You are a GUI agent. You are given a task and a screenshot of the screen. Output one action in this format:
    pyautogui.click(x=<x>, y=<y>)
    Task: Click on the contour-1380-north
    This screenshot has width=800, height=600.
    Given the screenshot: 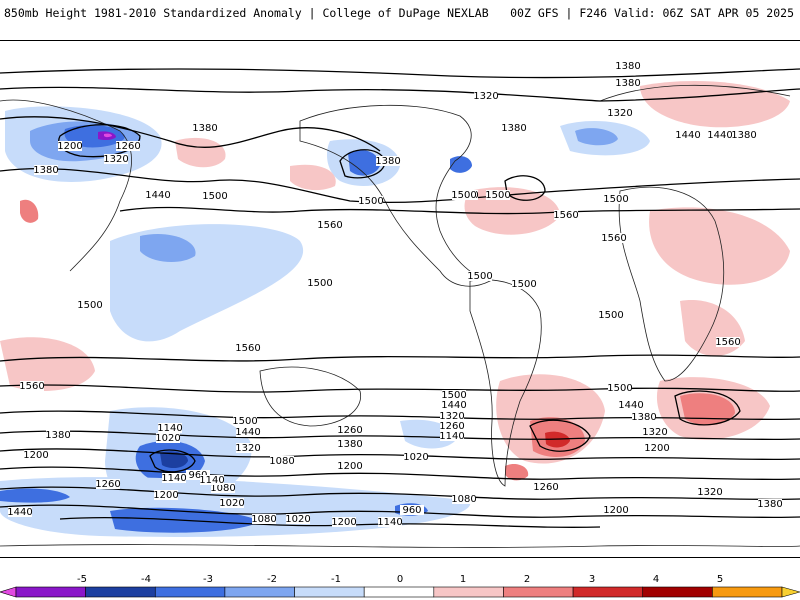 What is the action you would take?
    pyautogui.click(x=400, y=73)
    